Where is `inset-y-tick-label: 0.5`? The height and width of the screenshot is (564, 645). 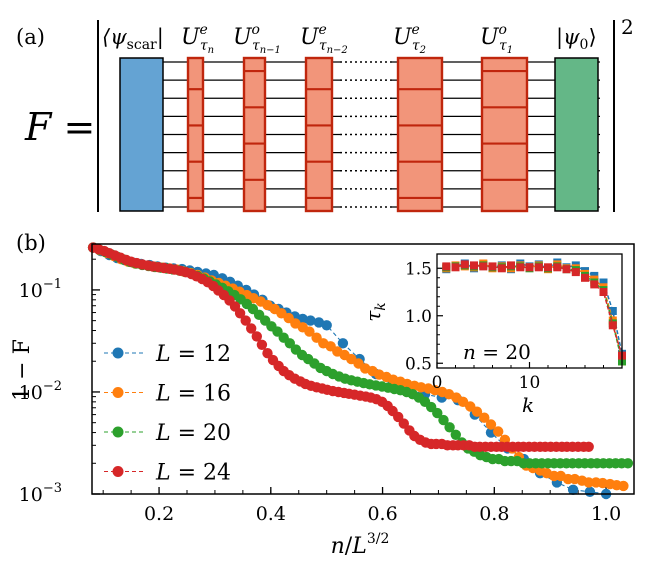 inset-y-tick-label: 0.5 is located at coordinates (418, 364).